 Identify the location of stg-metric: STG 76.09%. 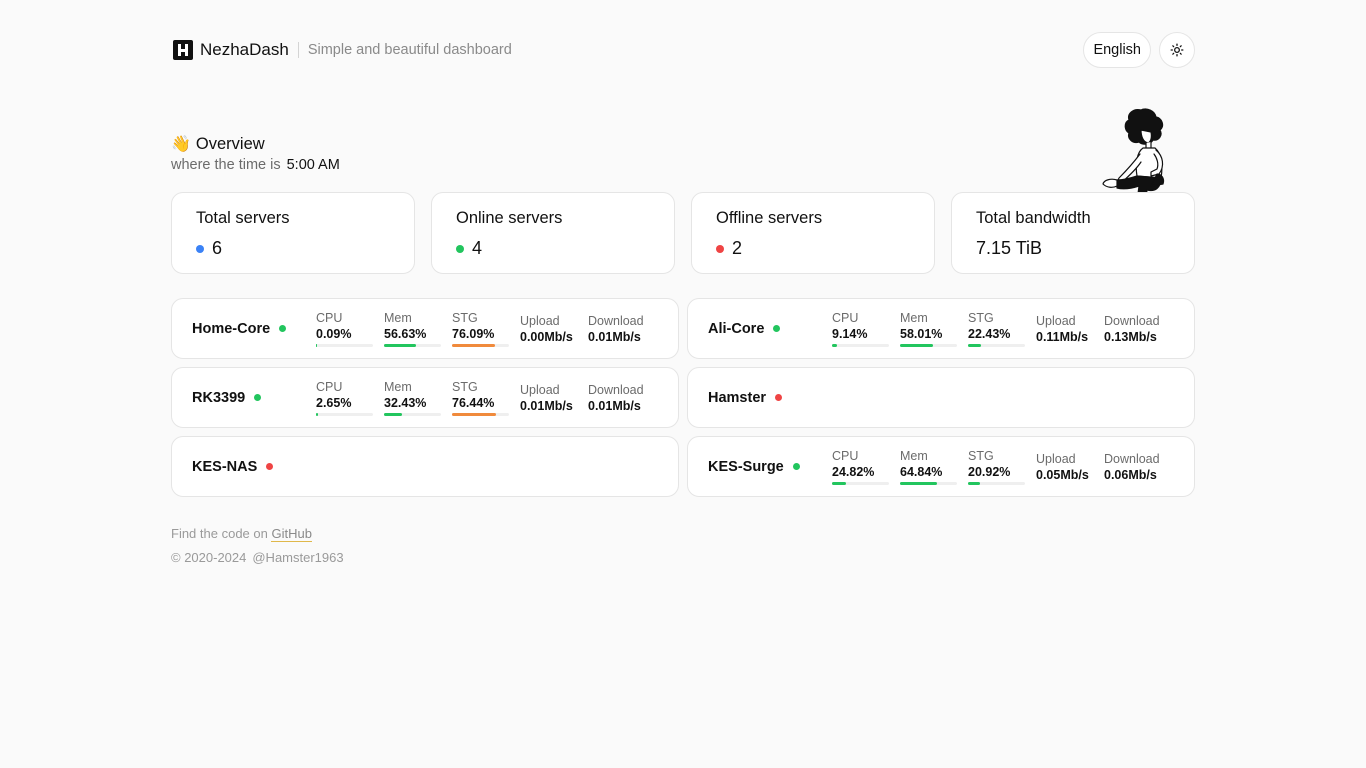
(480, 329).